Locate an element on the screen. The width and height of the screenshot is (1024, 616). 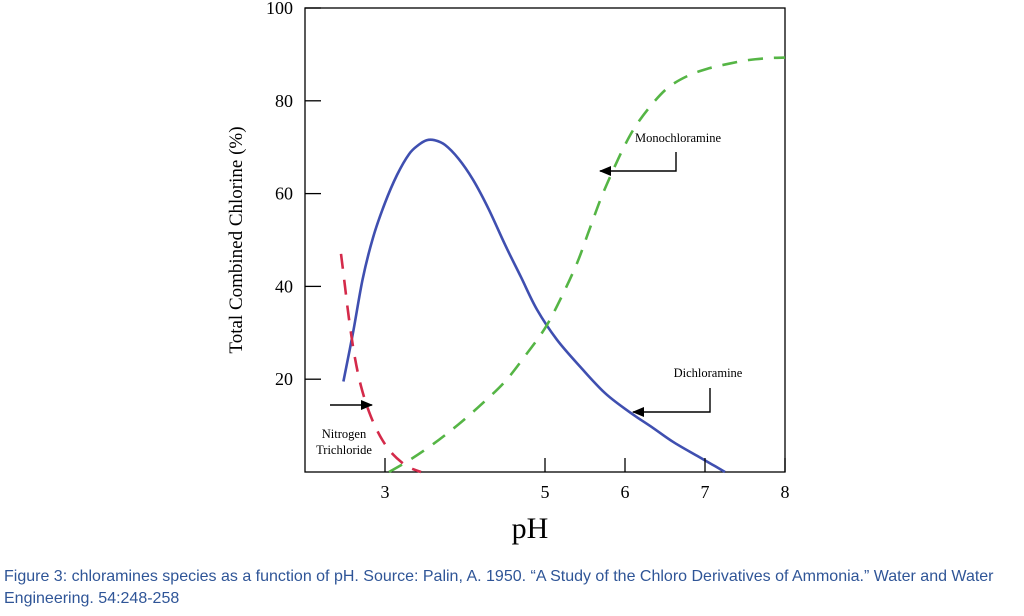
annotation-line: Monochloramine is located at coordinates (678, 138).